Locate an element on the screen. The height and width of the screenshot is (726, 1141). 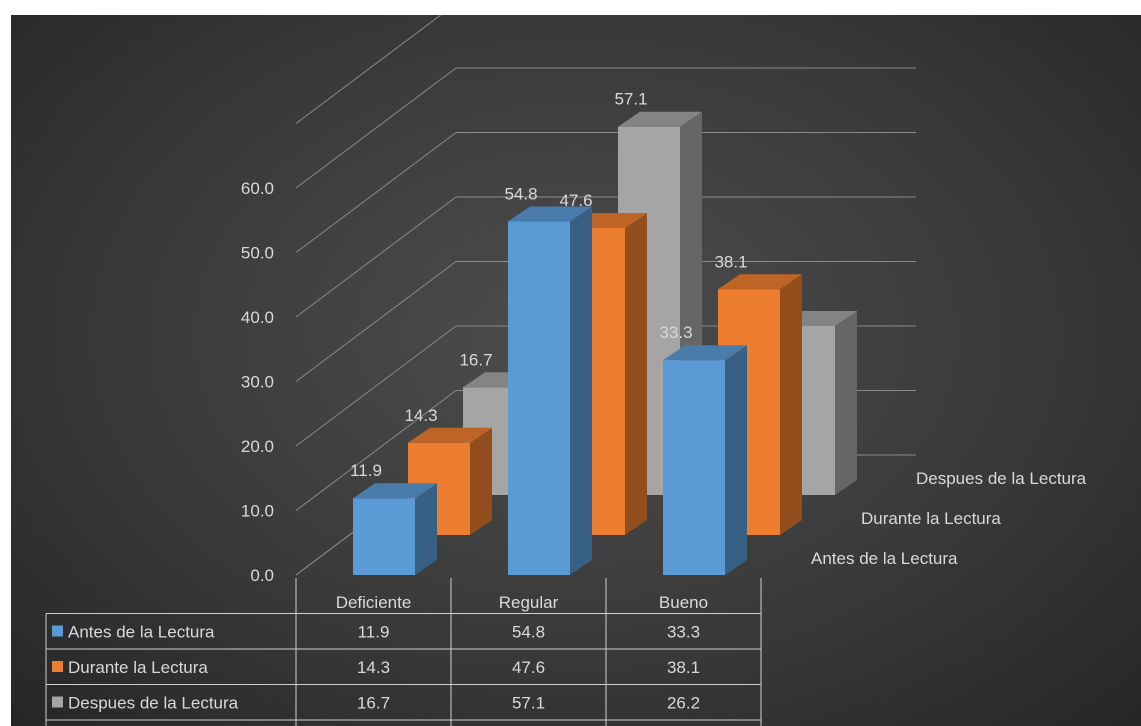
table-cell: 26.2 is located at coordinates (683, 703).